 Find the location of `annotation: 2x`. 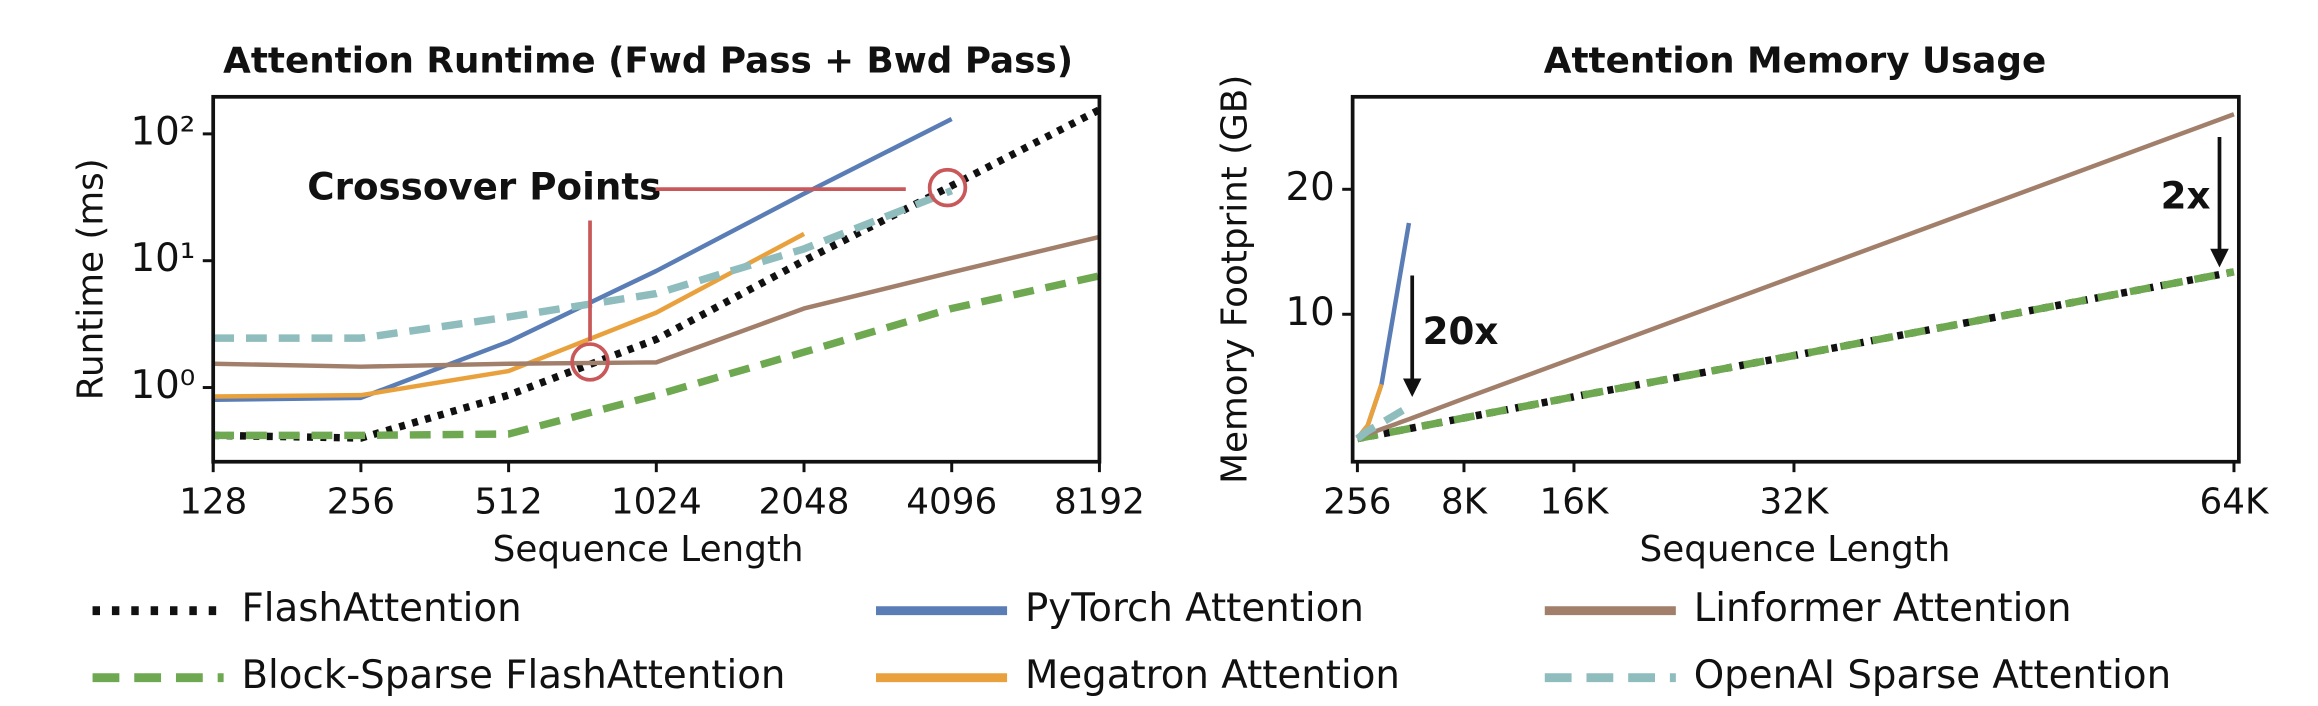

annotation: 2x is located at coordinates (2186, 196).